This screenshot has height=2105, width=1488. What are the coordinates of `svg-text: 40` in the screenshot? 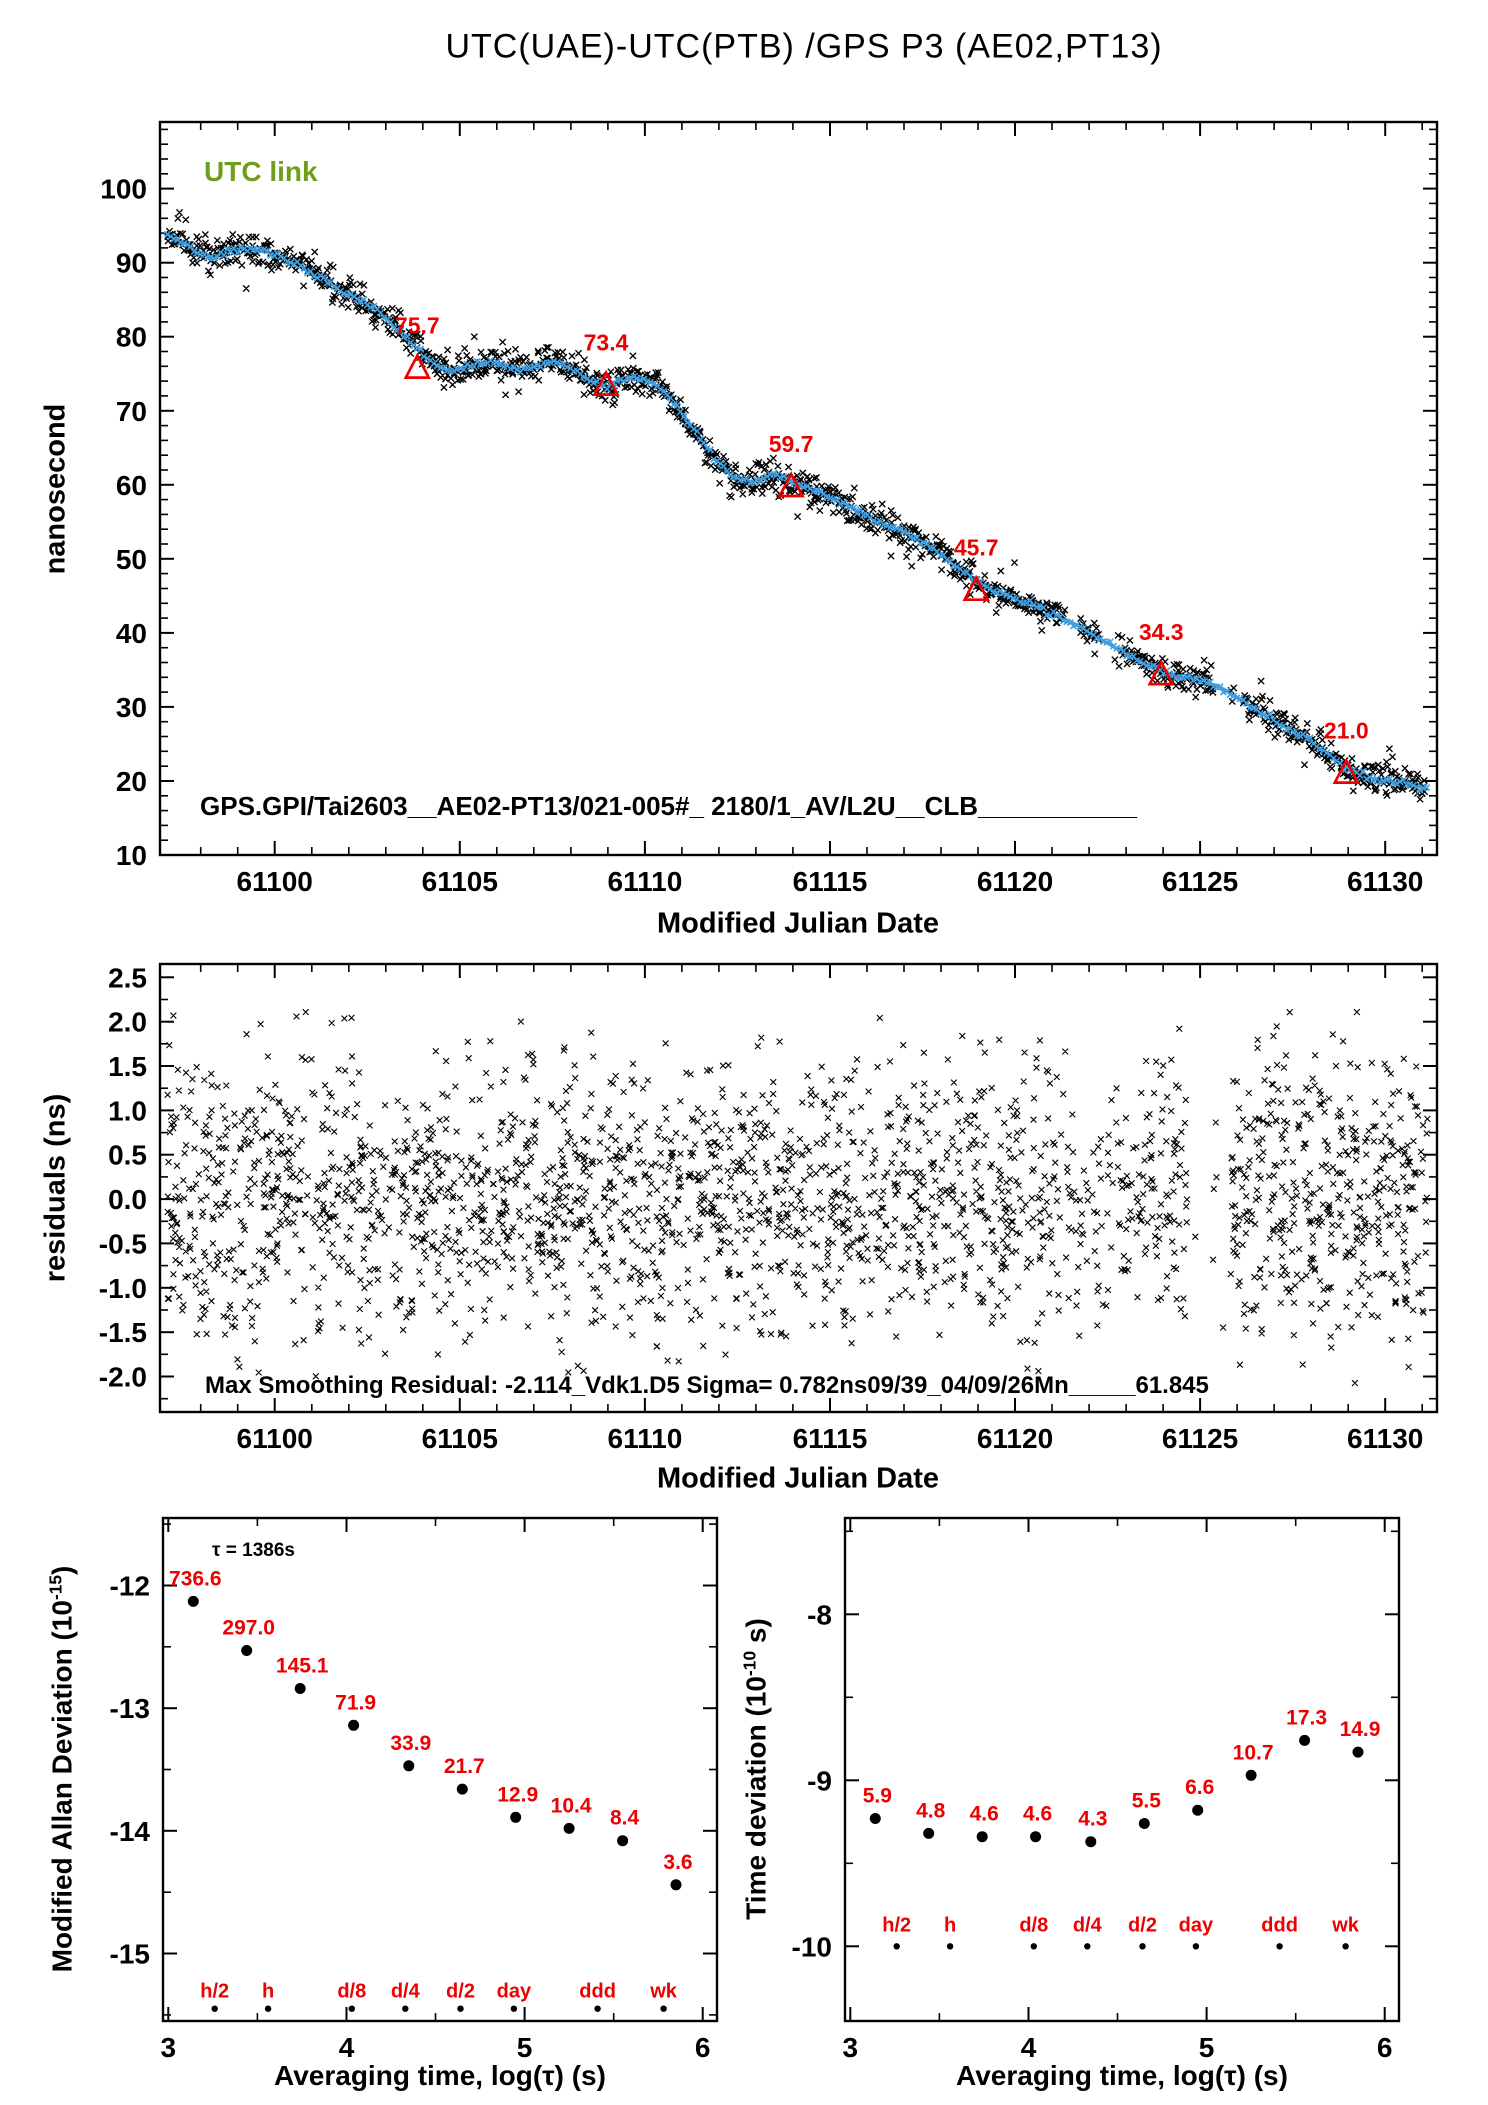 It's located at (131, 633).